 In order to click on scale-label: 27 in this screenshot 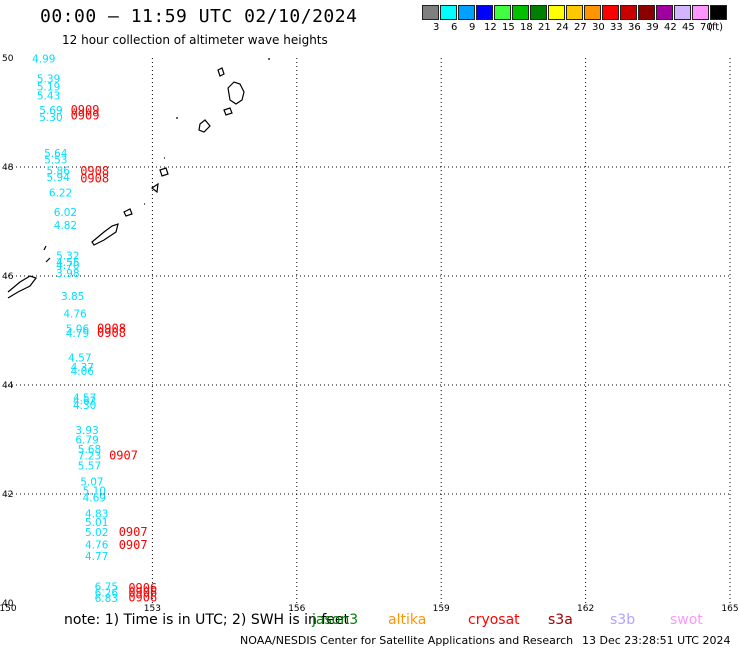, I will do `click(580, 27)`.